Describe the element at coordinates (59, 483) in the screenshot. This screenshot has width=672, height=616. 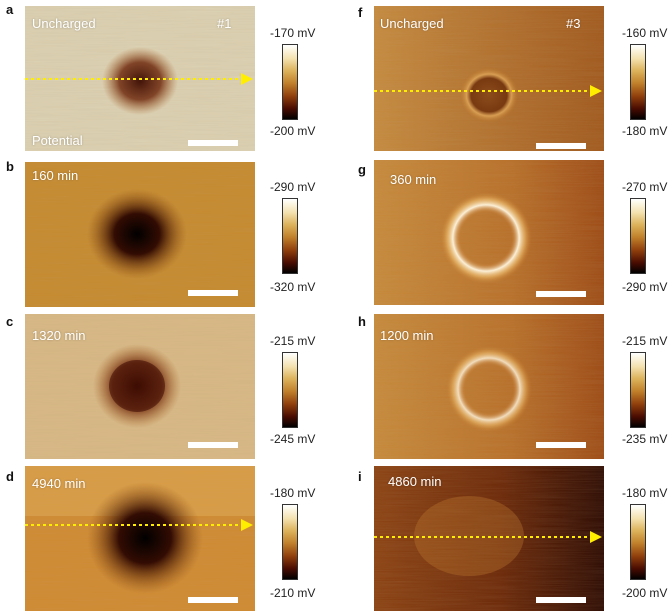
I see `panel-d-label: 4940 min` at that location.